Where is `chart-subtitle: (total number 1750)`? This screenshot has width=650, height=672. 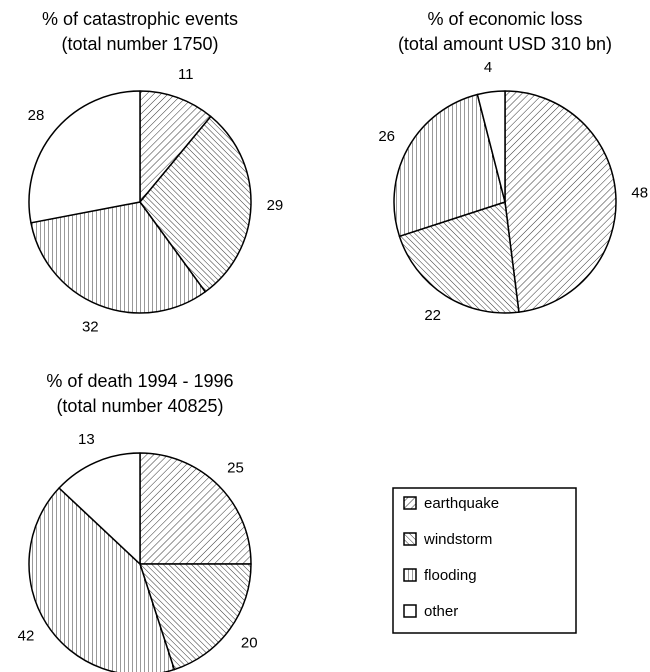 chart-subtitle: (total number 1750) is located at coordinates (139, 44).